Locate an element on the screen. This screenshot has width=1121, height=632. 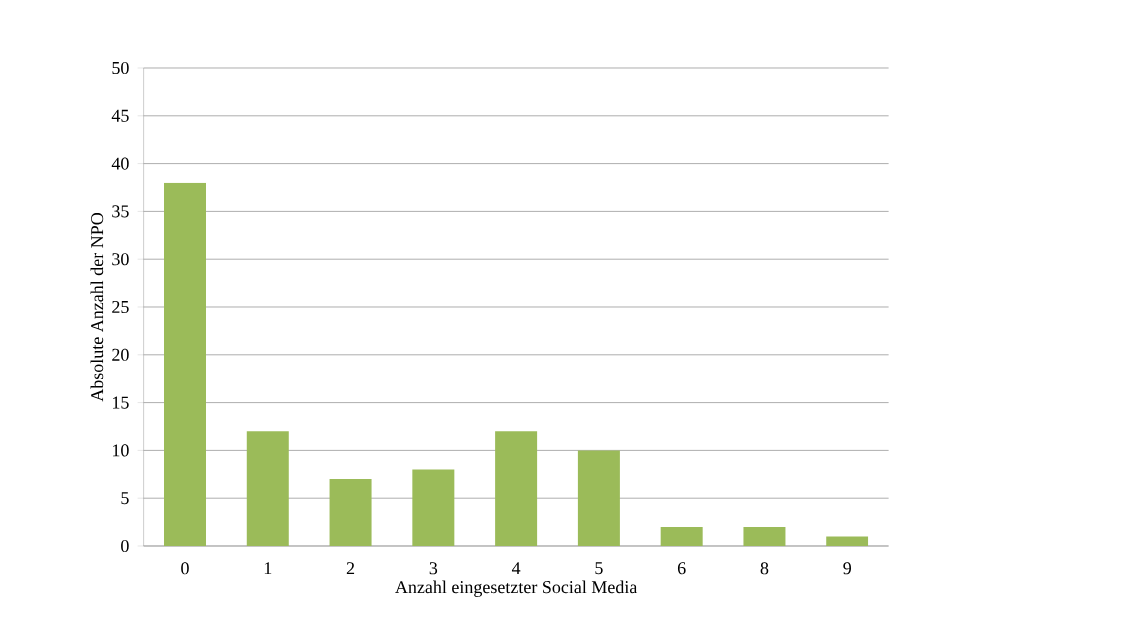
y-tick-label: 20 is located at coordinates (120, 354).